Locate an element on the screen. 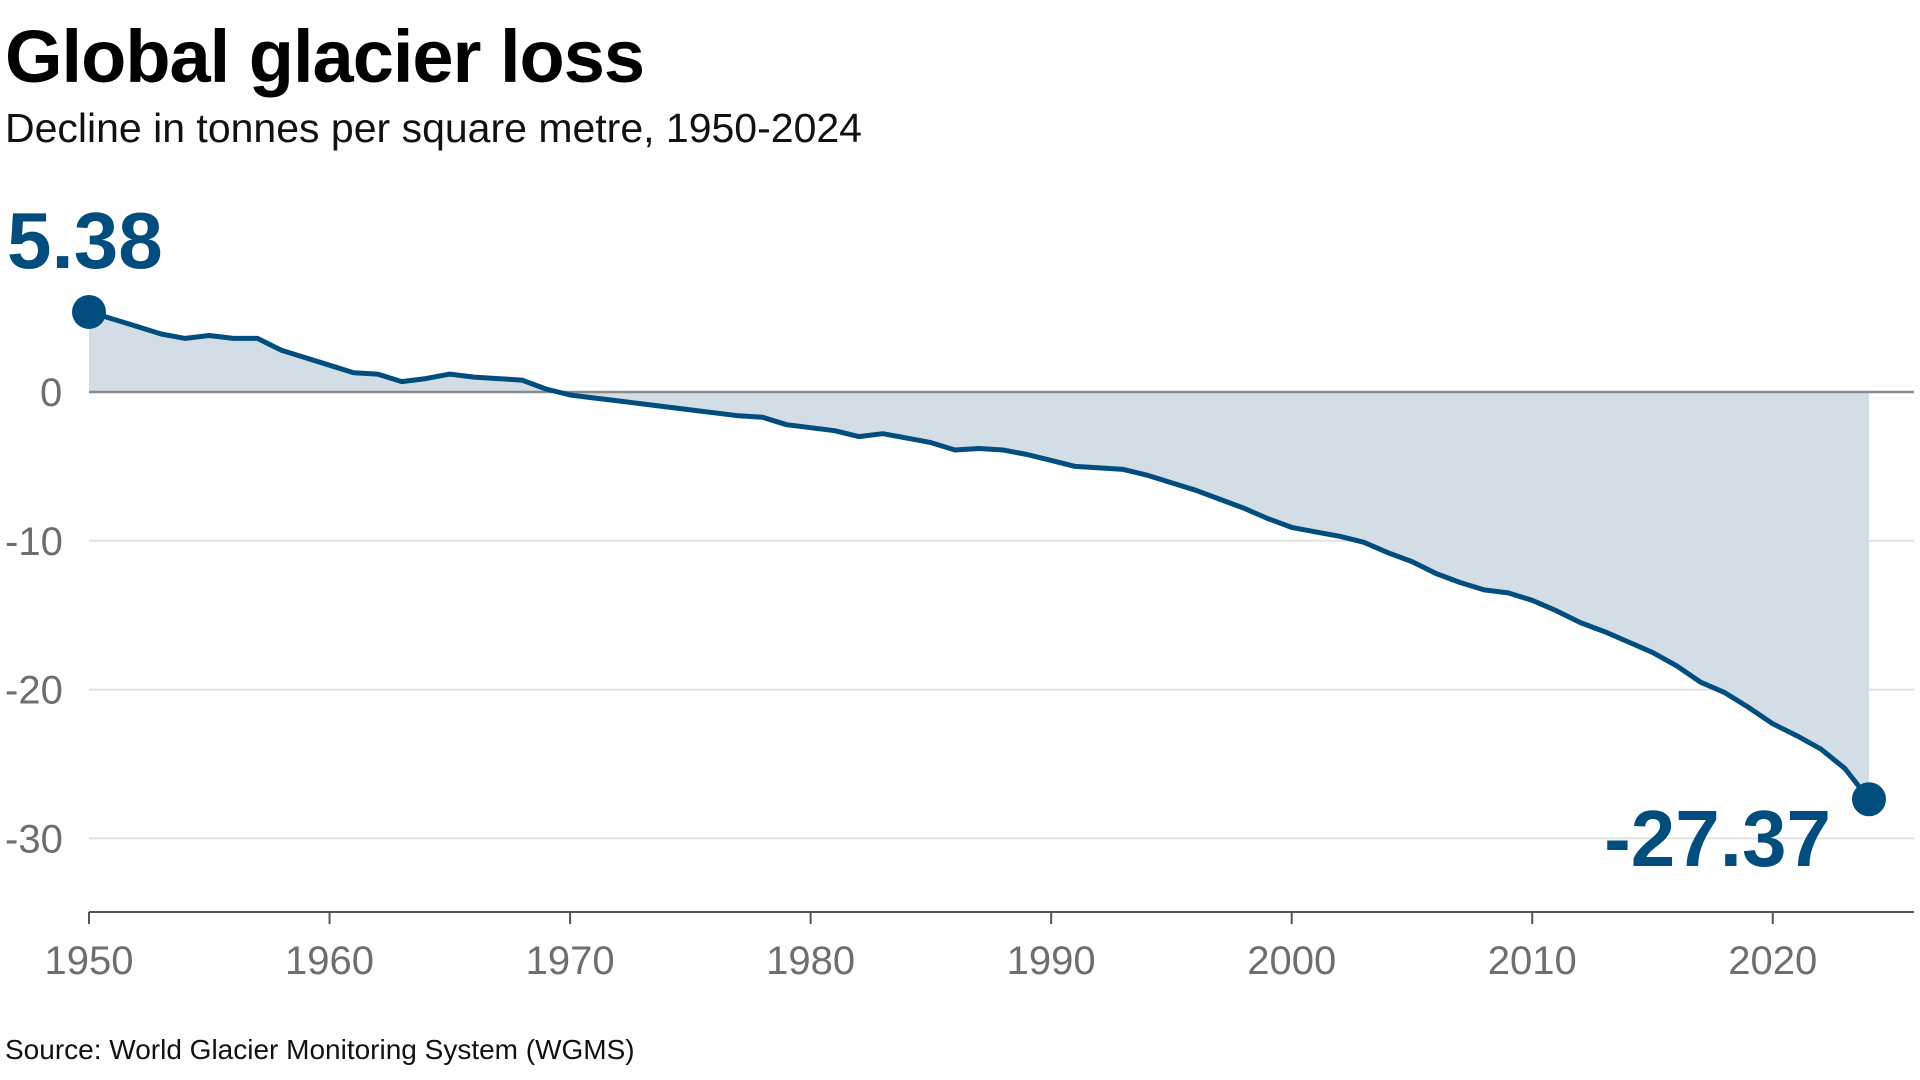 The height and width of the screenshot is (1080, 1920). x-tick-label: 1960 is located at coordinates (329, 961).